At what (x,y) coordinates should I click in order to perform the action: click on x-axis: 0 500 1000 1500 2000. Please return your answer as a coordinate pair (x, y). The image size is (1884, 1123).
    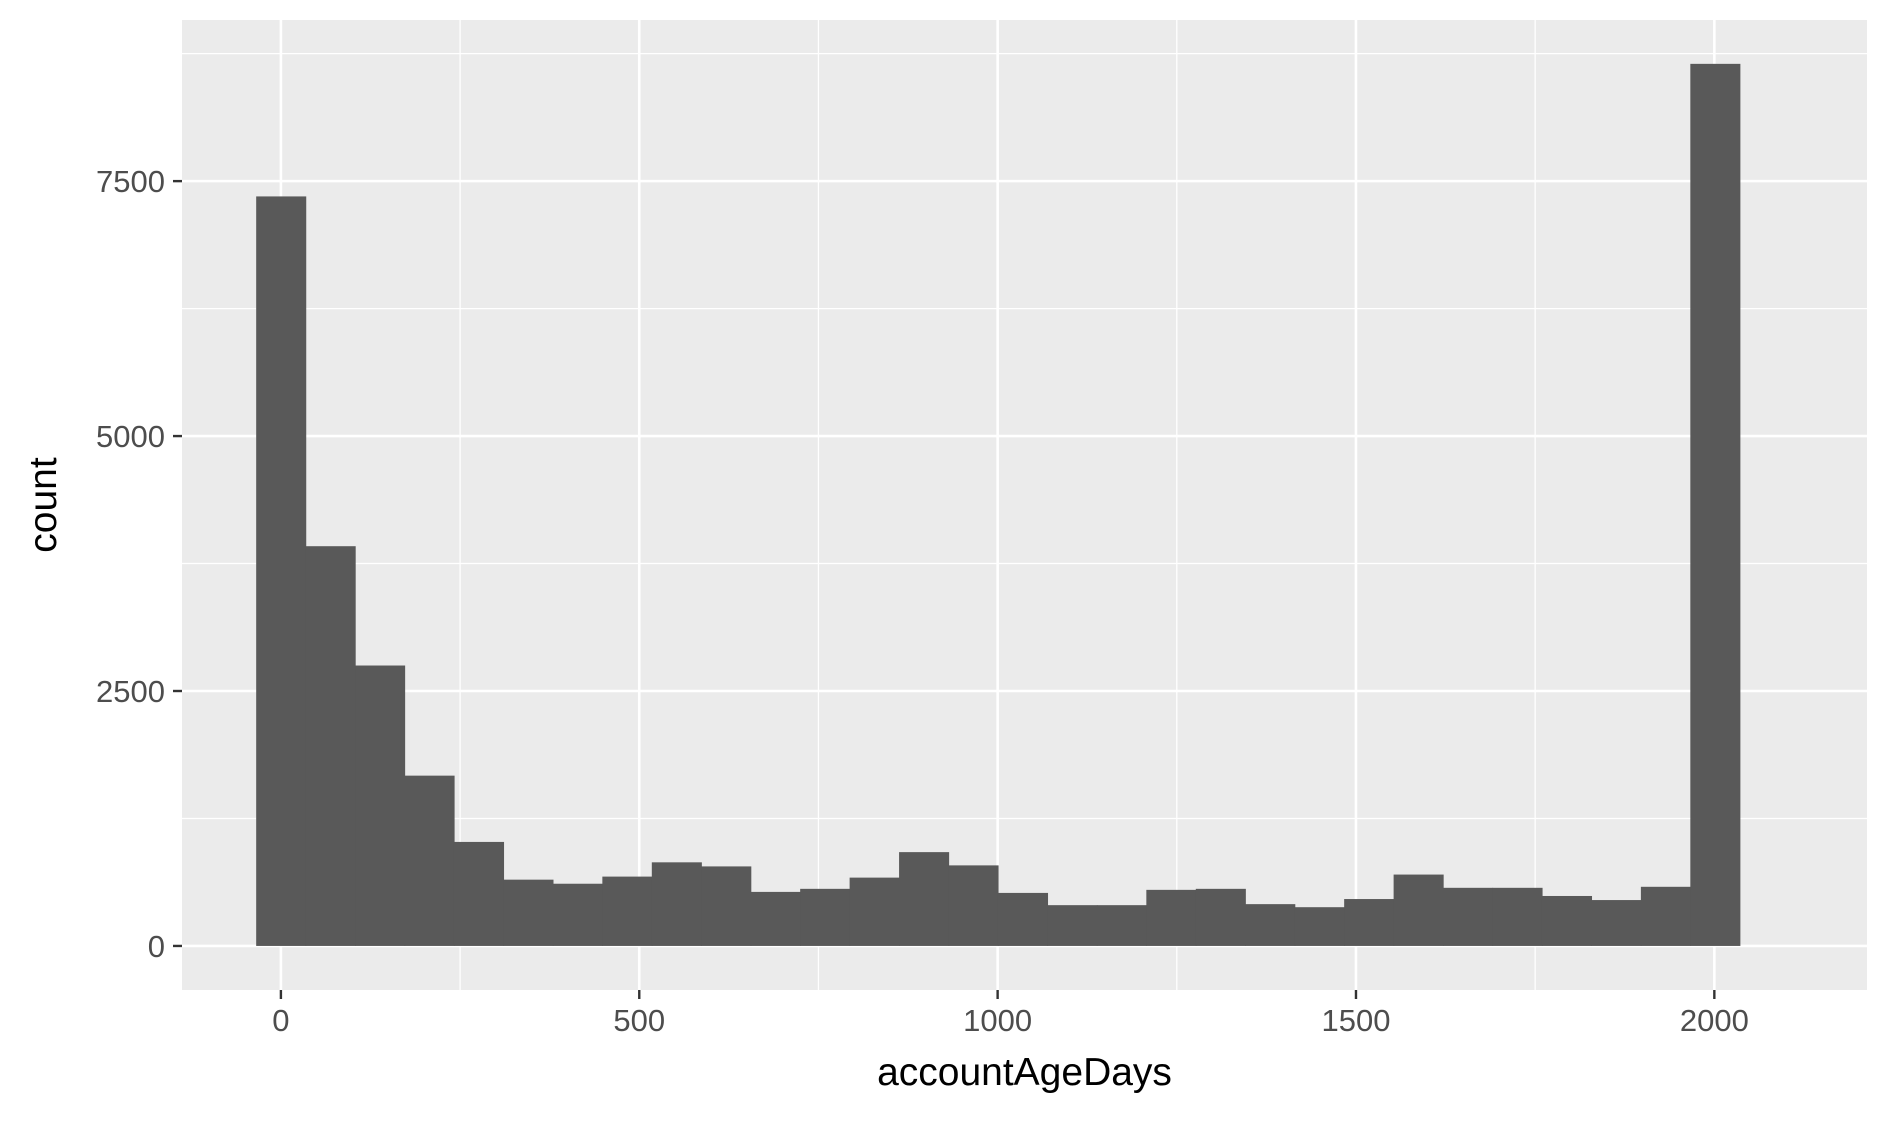
    Looking at the image, I should click on (1010, 1014).